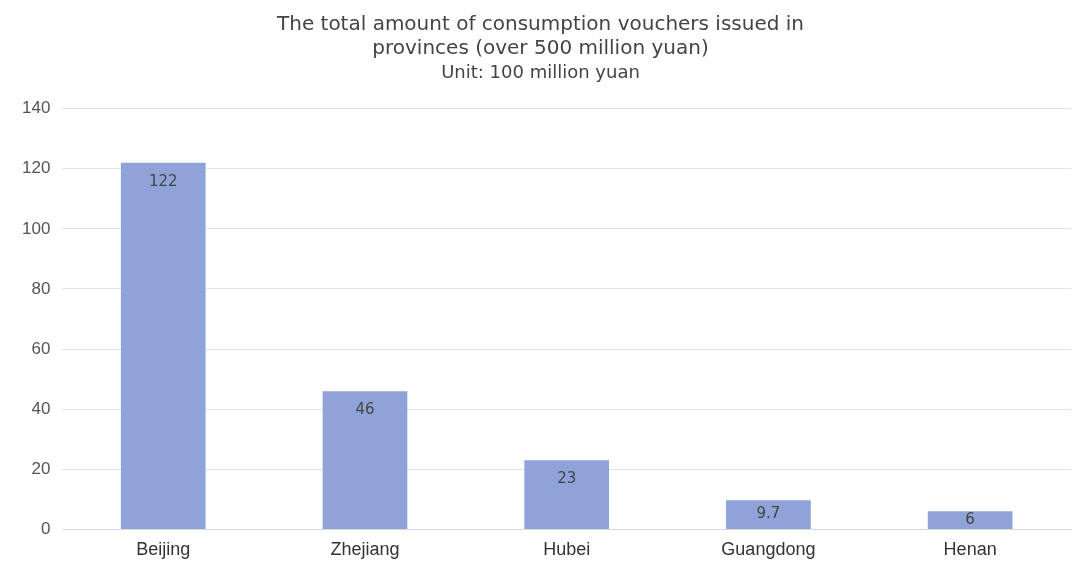 The height and width of the screenshot is (576, 1081). What do you see at coordinates (36, 108) in the screenshot?
I see `y-tick-label: 140` at bounding box center [36, 108].